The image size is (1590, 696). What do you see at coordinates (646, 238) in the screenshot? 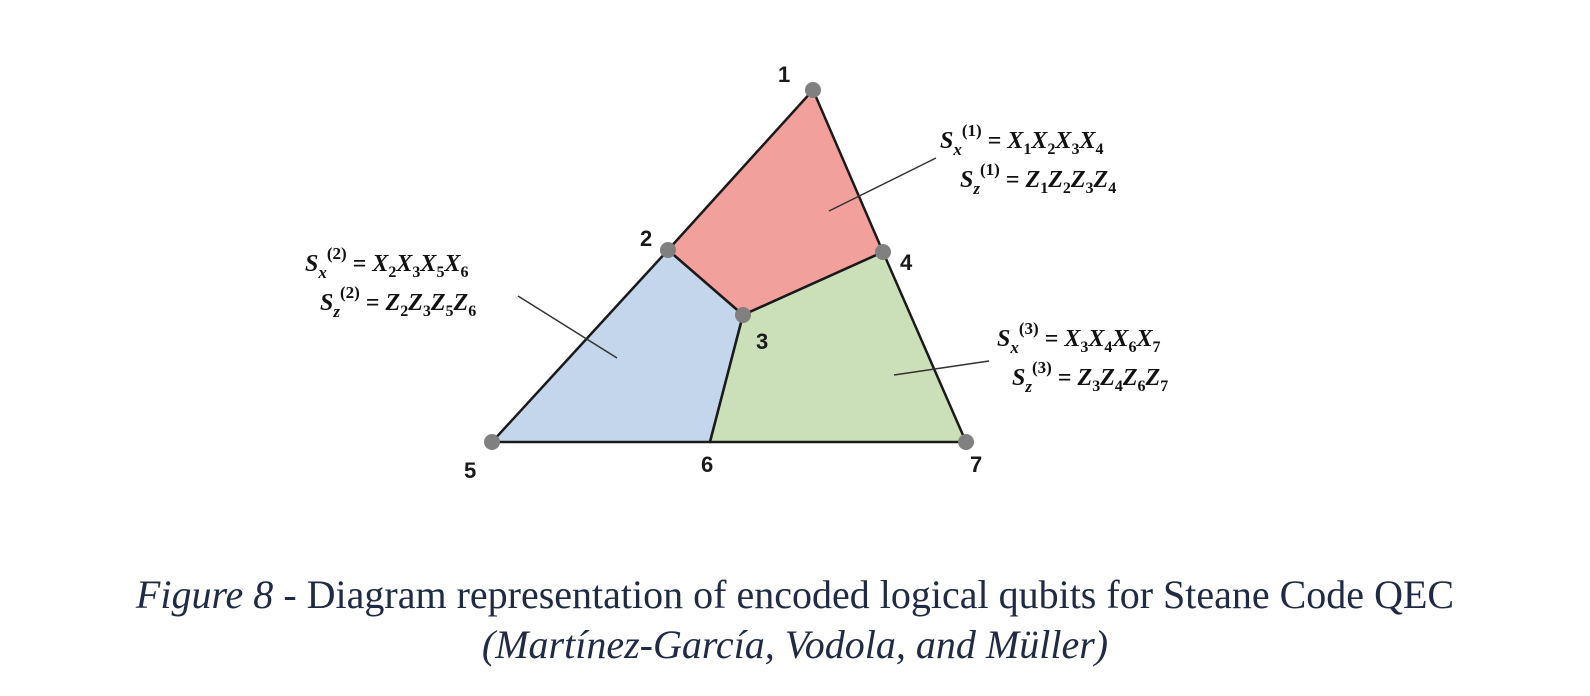
I see `node-label-2: 2` at bounding box center [646, 238].